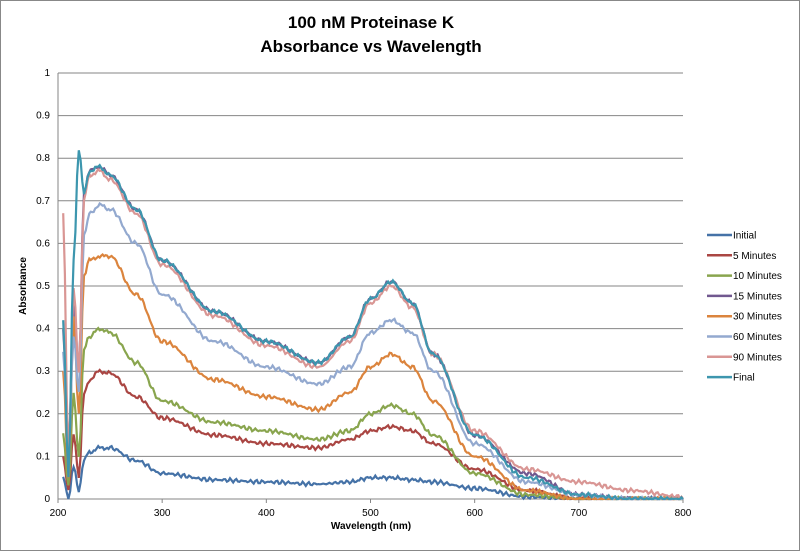 The width and height of the screenshot is (800, 551). I want to click on x-tick-label: 500, so click(370, 513).